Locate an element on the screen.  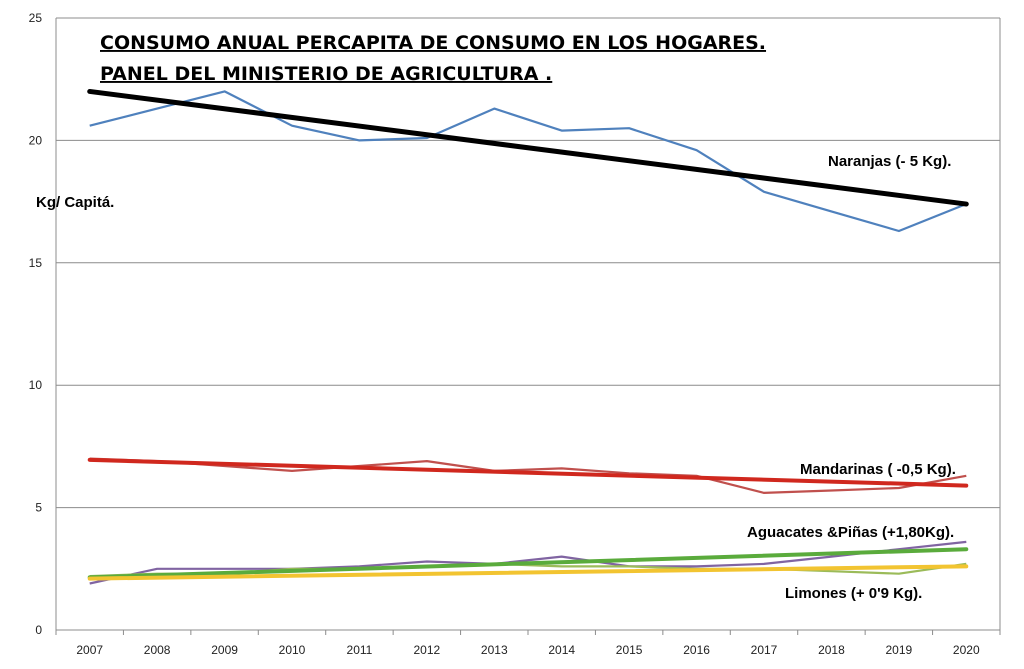
x-tick-label: 2018 is located at coordinates (831, 650).